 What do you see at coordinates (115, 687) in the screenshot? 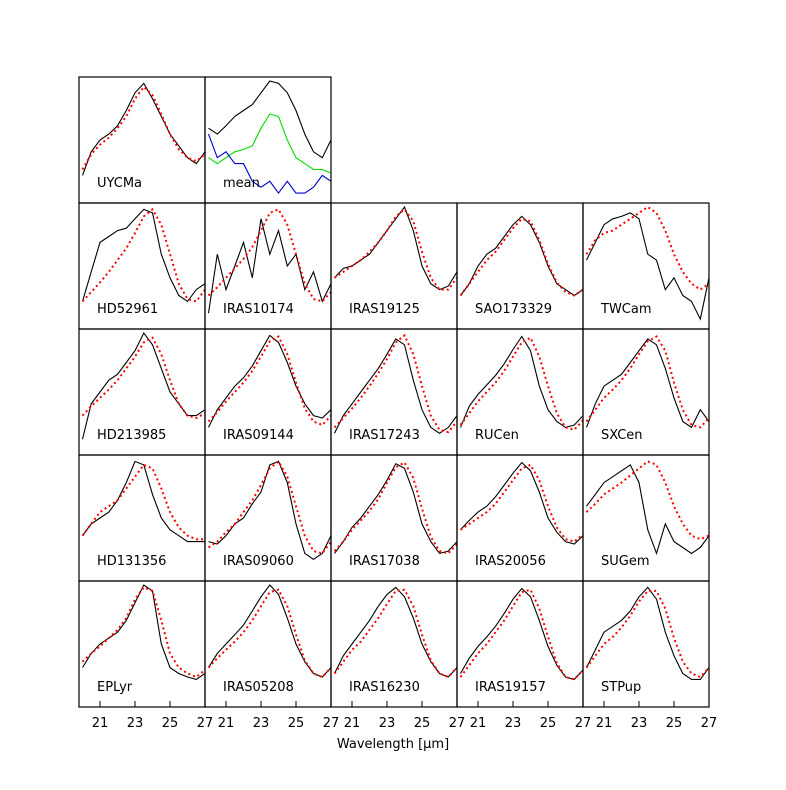
I see `panel-label: EPLyr` at bounding box center [115, 687].